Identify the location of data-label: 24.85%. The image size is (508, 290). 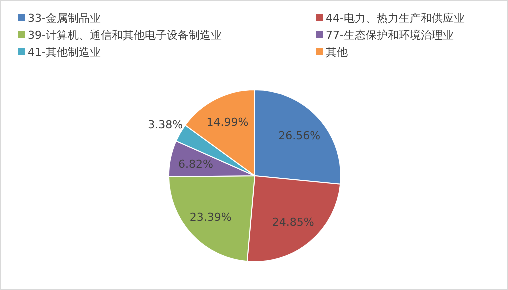
(293, 223).